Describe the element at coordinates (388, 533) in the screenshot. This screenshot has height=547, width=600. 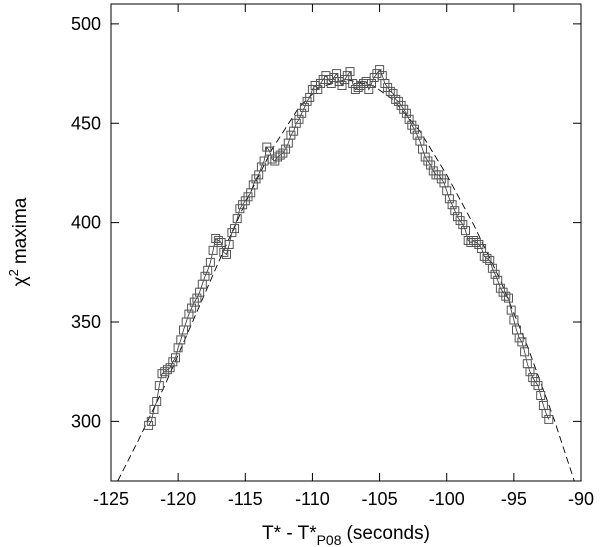
I see `x-axis-title-unit: (seconds)` at that location.